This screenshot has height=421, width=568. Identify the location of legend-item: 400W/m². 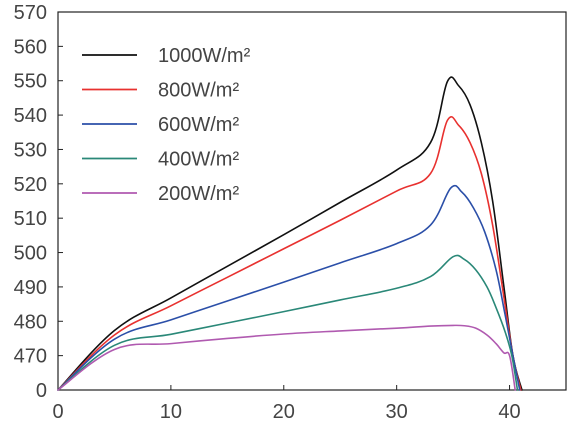
(160, 160).